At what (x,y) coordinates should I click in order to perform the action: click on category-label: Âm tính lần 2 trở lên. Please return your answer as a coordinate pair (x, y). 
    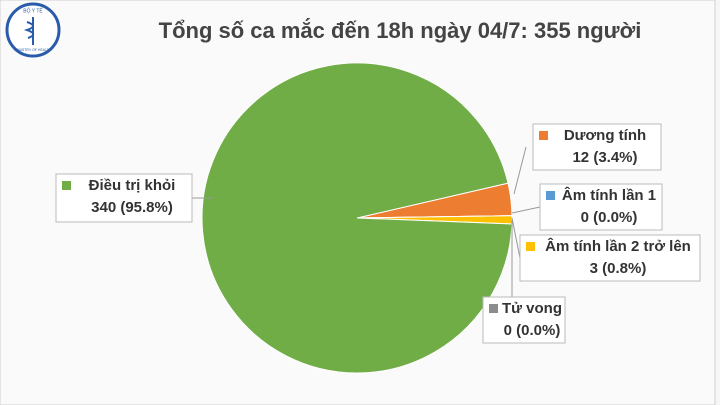
    Looking at the image, I should click on (618, 246).